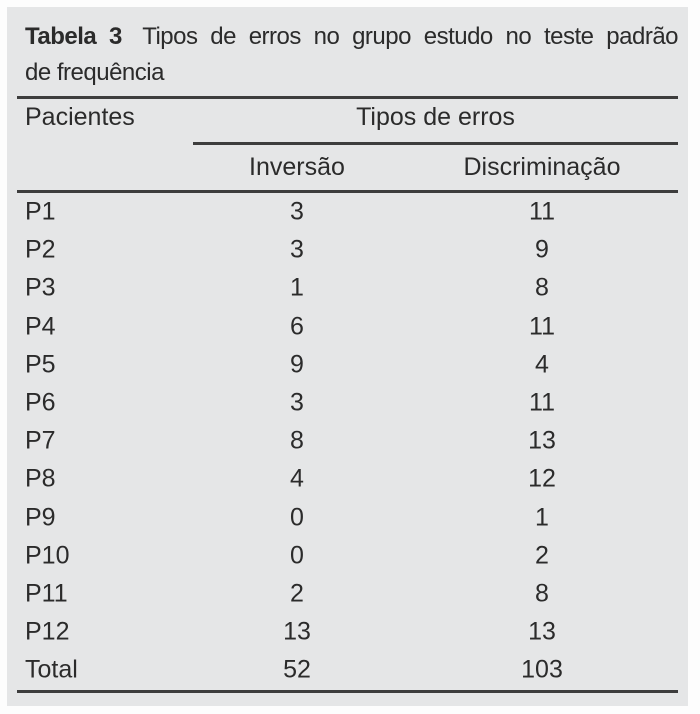 This screenshot has height=714, width=700. I want to click on patient-cell: P1, so click(40, 211).